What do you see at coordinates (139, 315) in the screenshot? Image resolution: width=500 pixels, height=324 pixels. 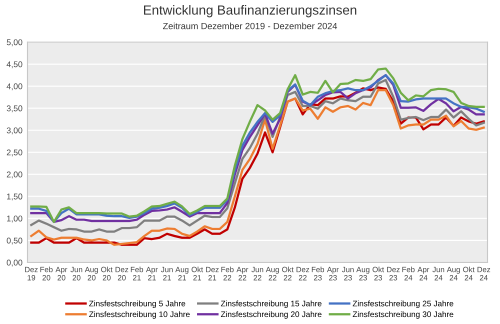 I see `legend-label: Zinsfestschreibung 10 Jahre` at bounding box center [139, 315].